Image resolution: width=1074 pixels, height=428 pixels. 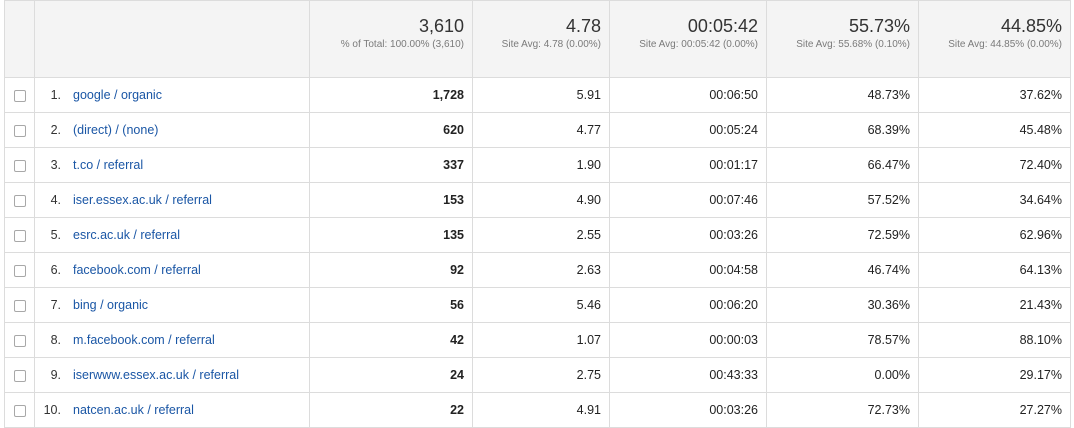 I want to click on new-sessions-cell: 72.73%, so click(x=842, y=410).